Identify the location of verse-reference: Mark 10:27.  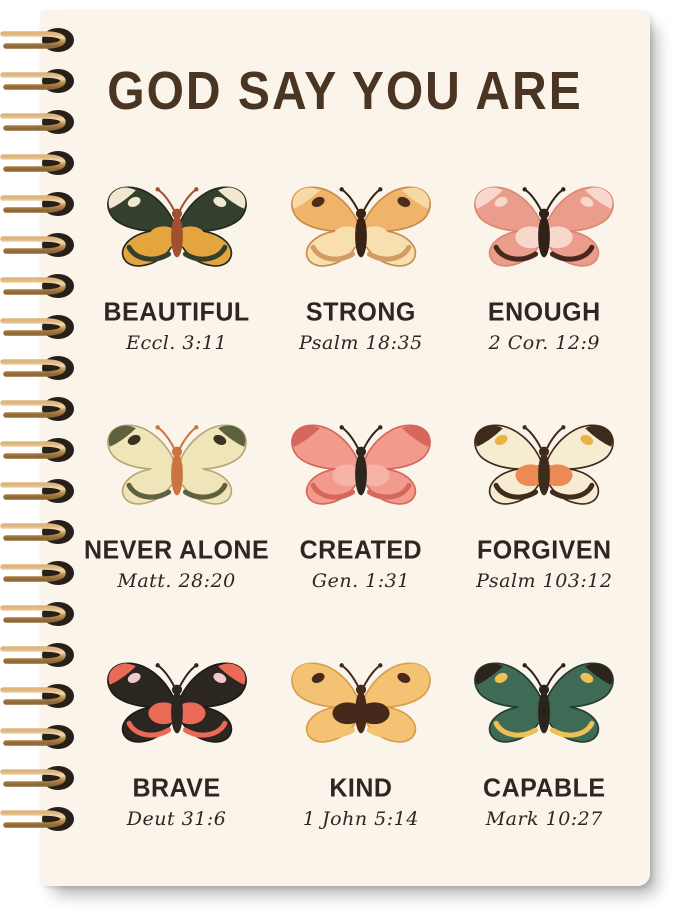
(544, 819).